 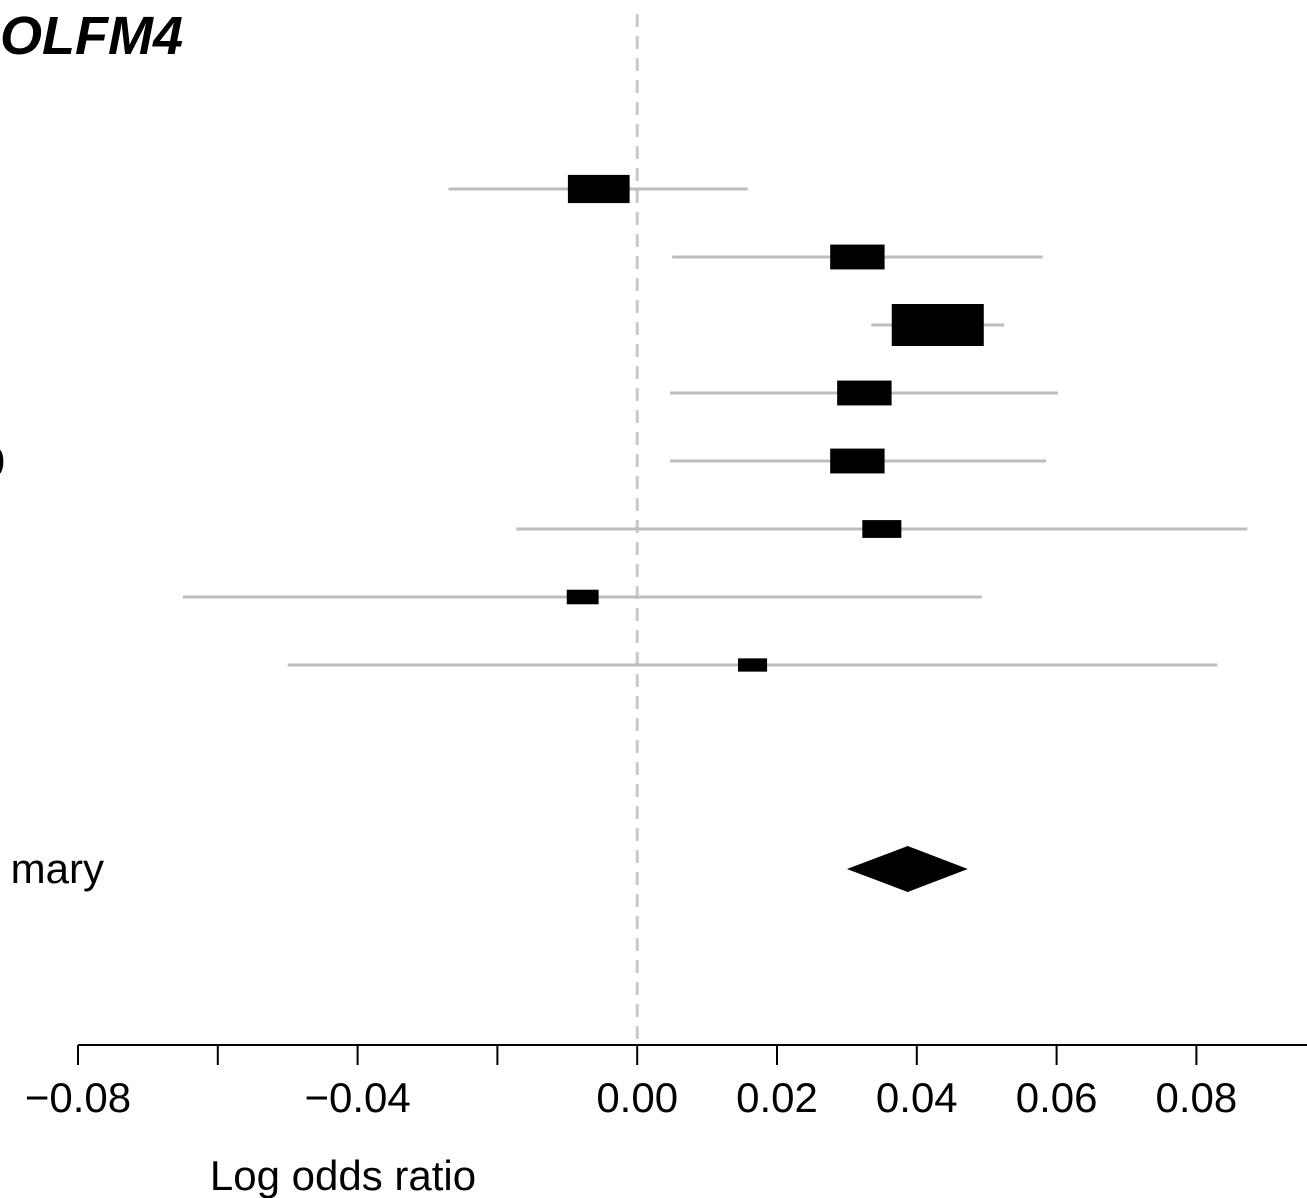 What do you see at coordinates (1057, 1097) in the screenshot?
I see `x-tick-label: 0.06` at bounding box center [1057, 1097].